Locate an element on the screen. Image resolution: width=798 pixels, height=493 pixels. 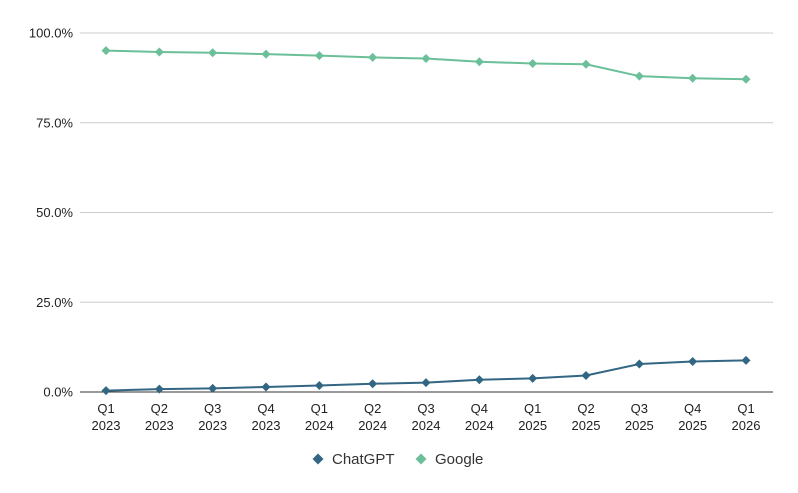
legend-marker-chatgpt is located at coordinates (318, 459).